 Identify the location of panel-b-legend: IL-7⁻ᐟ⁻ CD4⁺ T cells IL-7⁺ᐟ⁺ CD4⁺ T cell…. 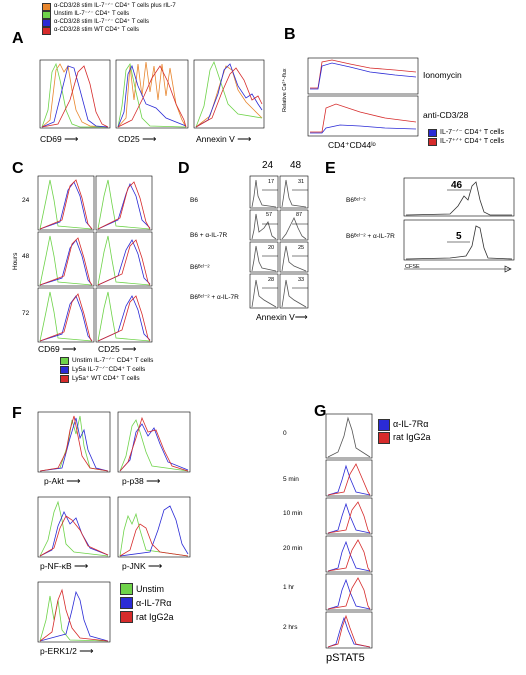
(466, 137).